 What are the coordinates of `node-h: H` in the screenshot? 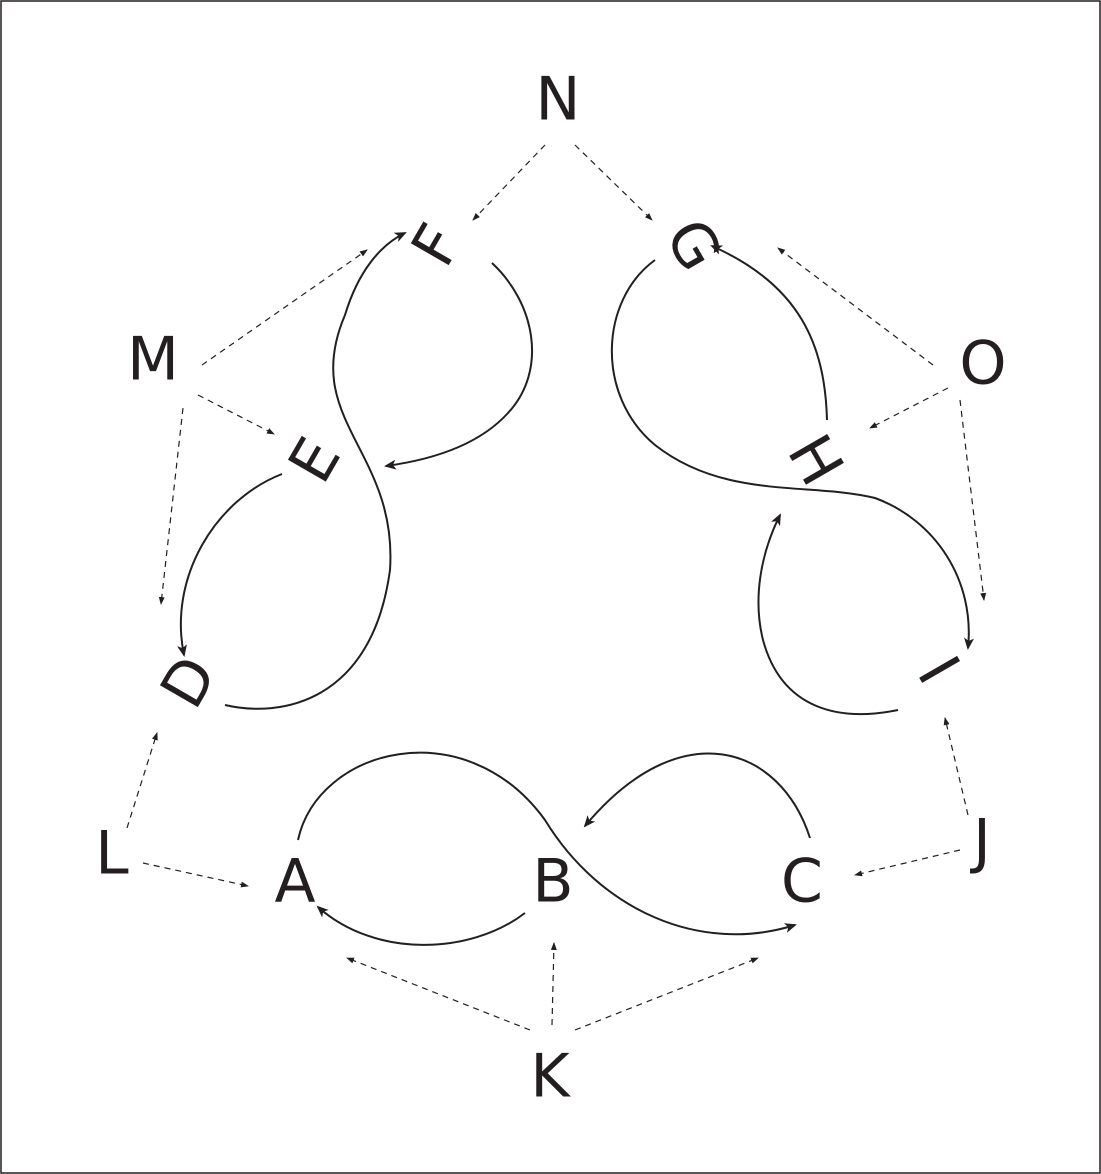 It's located at (814, 460).